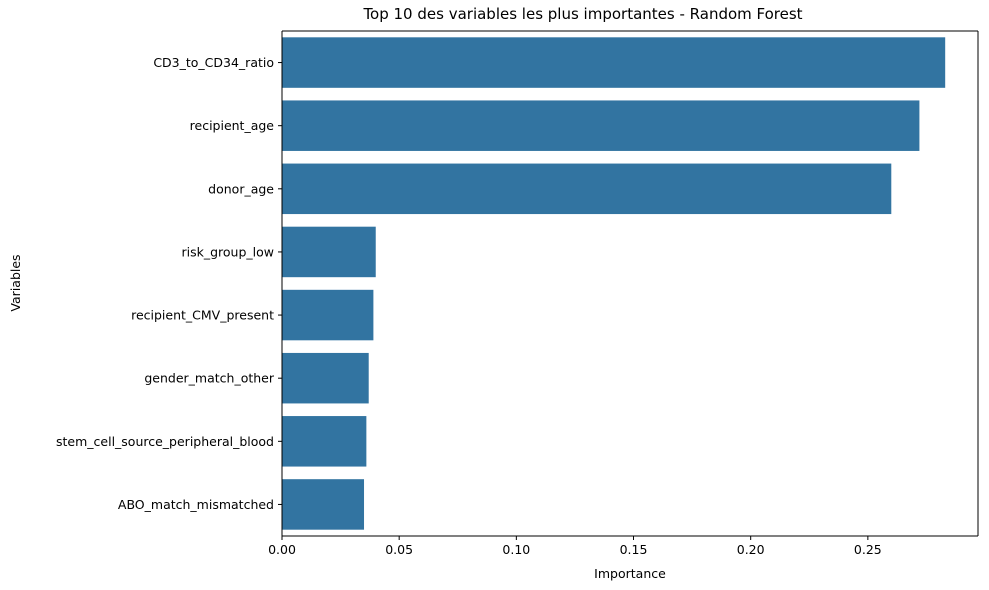  What do you see at coordinates (751, 549) in the screenshot?
I see `x-tick-label: 0.20` at bounding box center [751, 549].